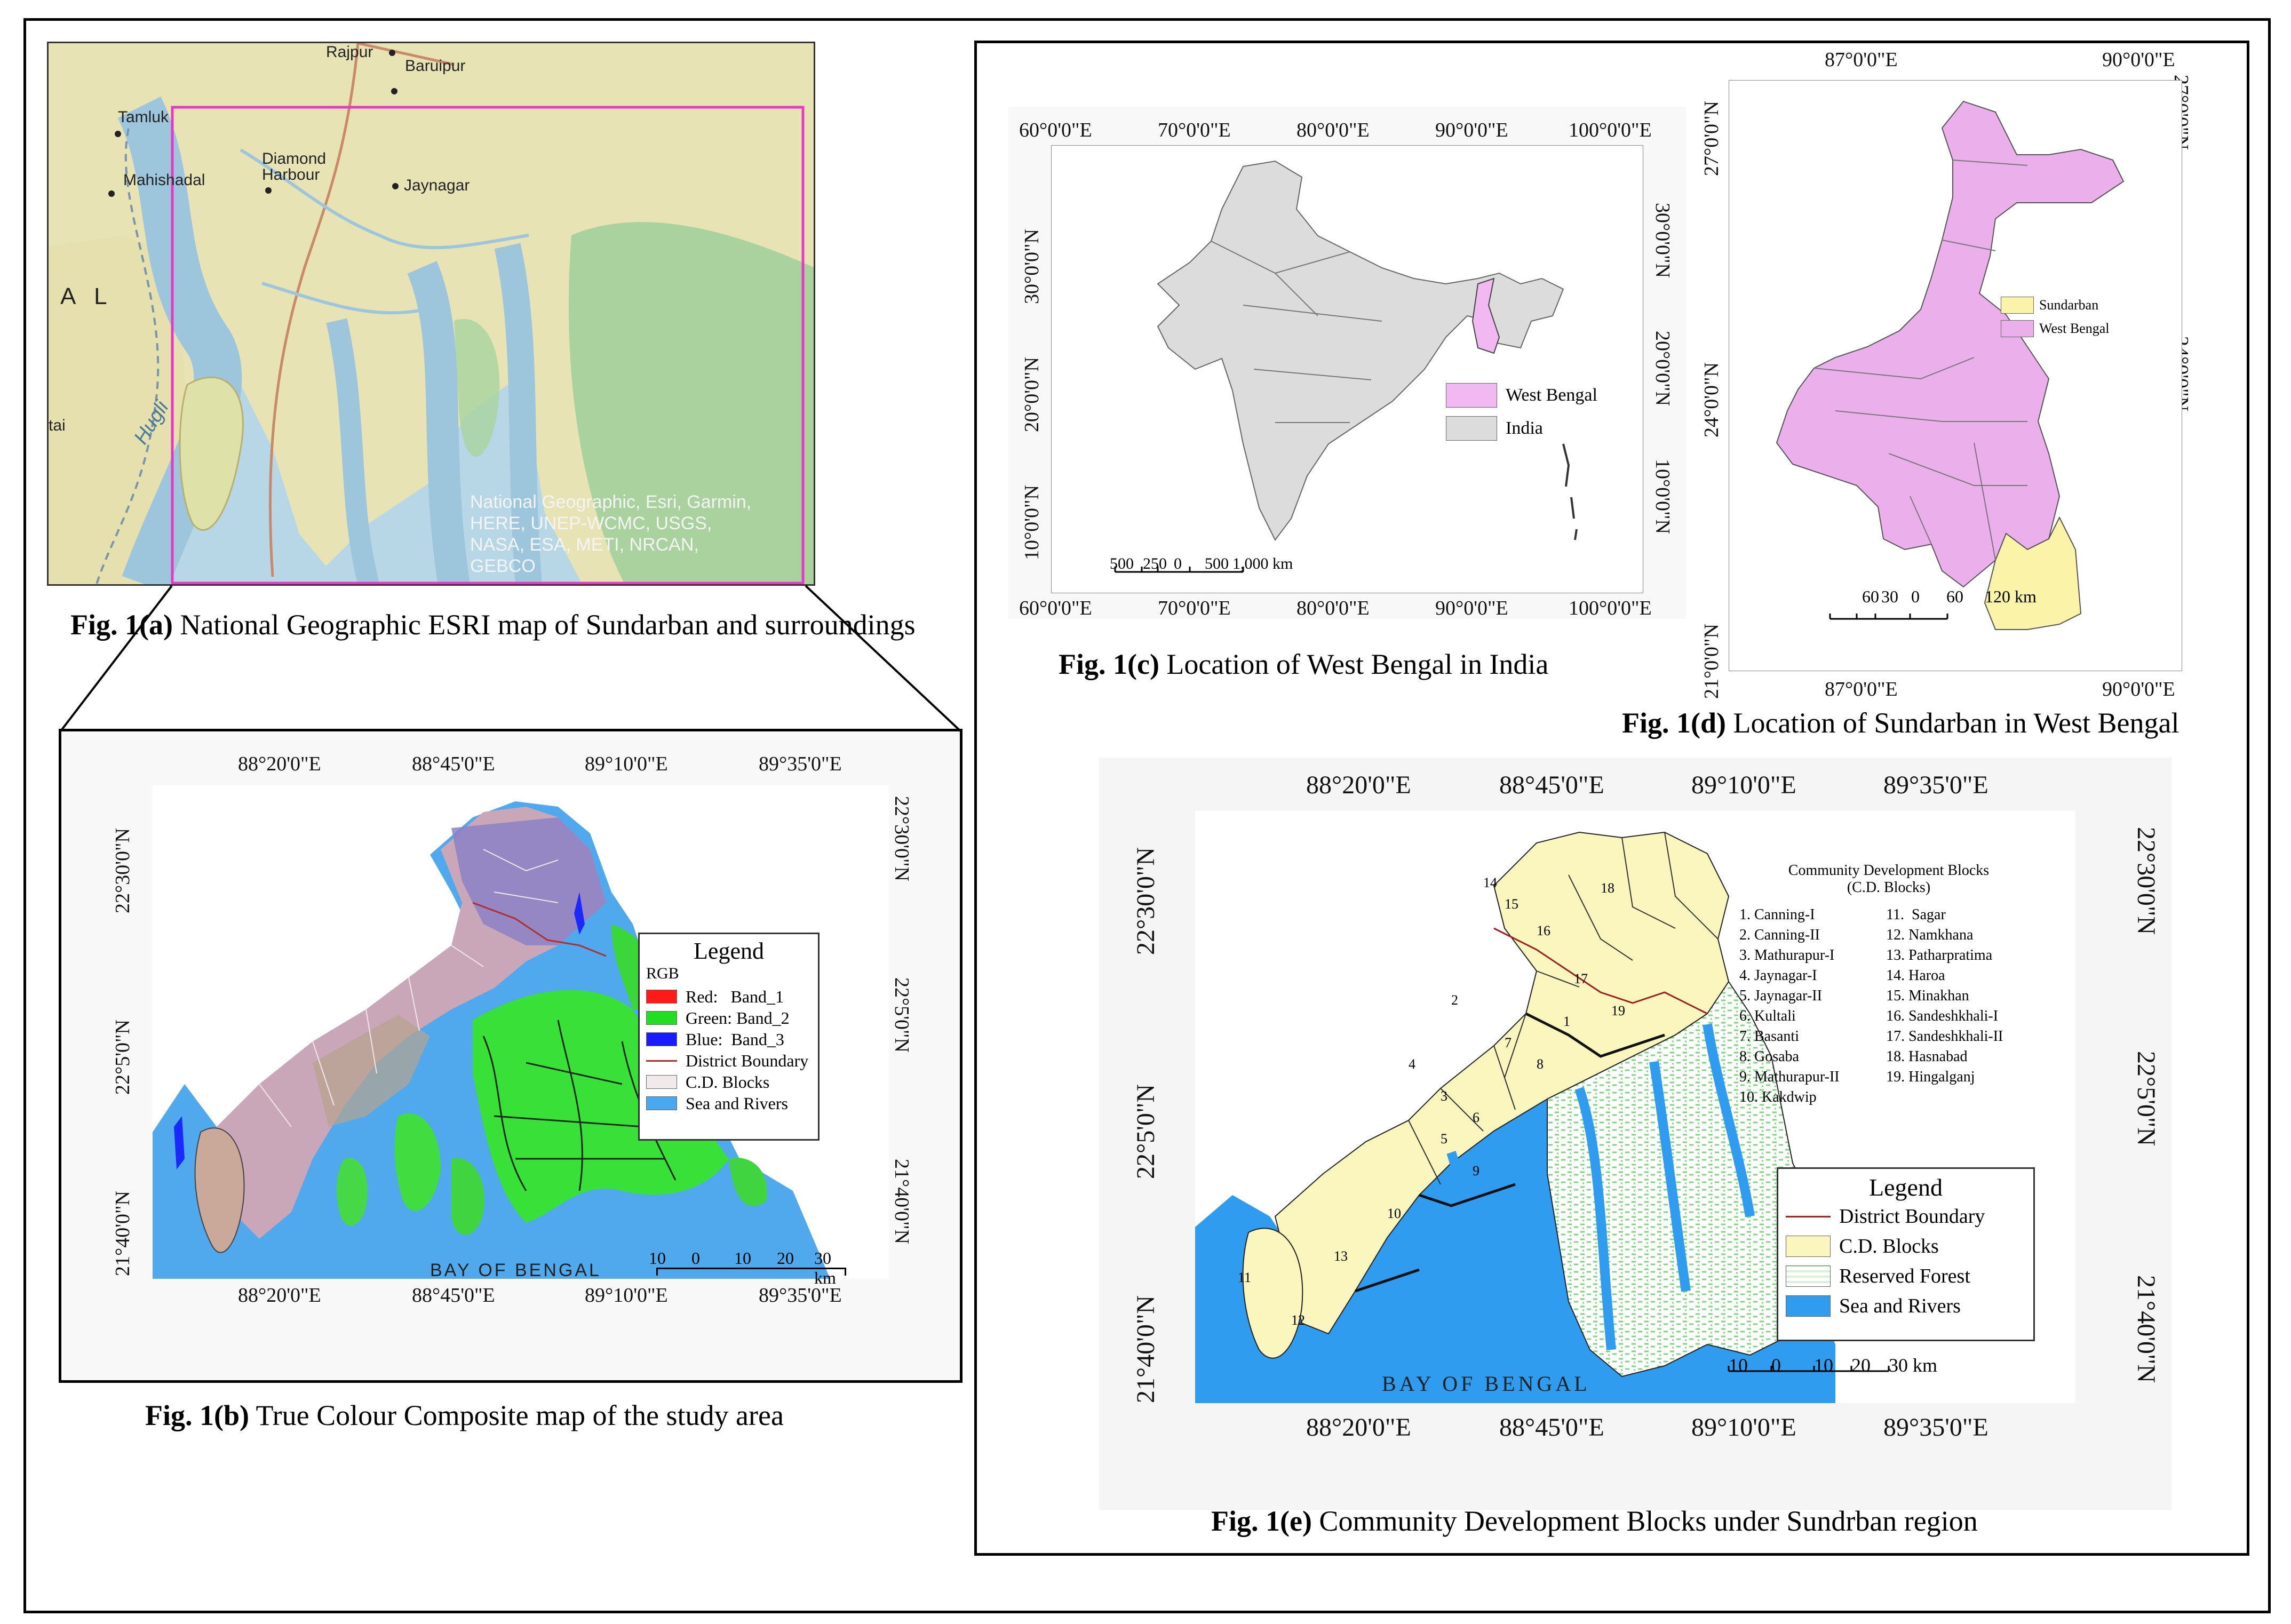 This screenshot has width=2291, height=1624. I want to click on fig-d-top-coord-2: 90°0'0"E, so click(2139, 60).